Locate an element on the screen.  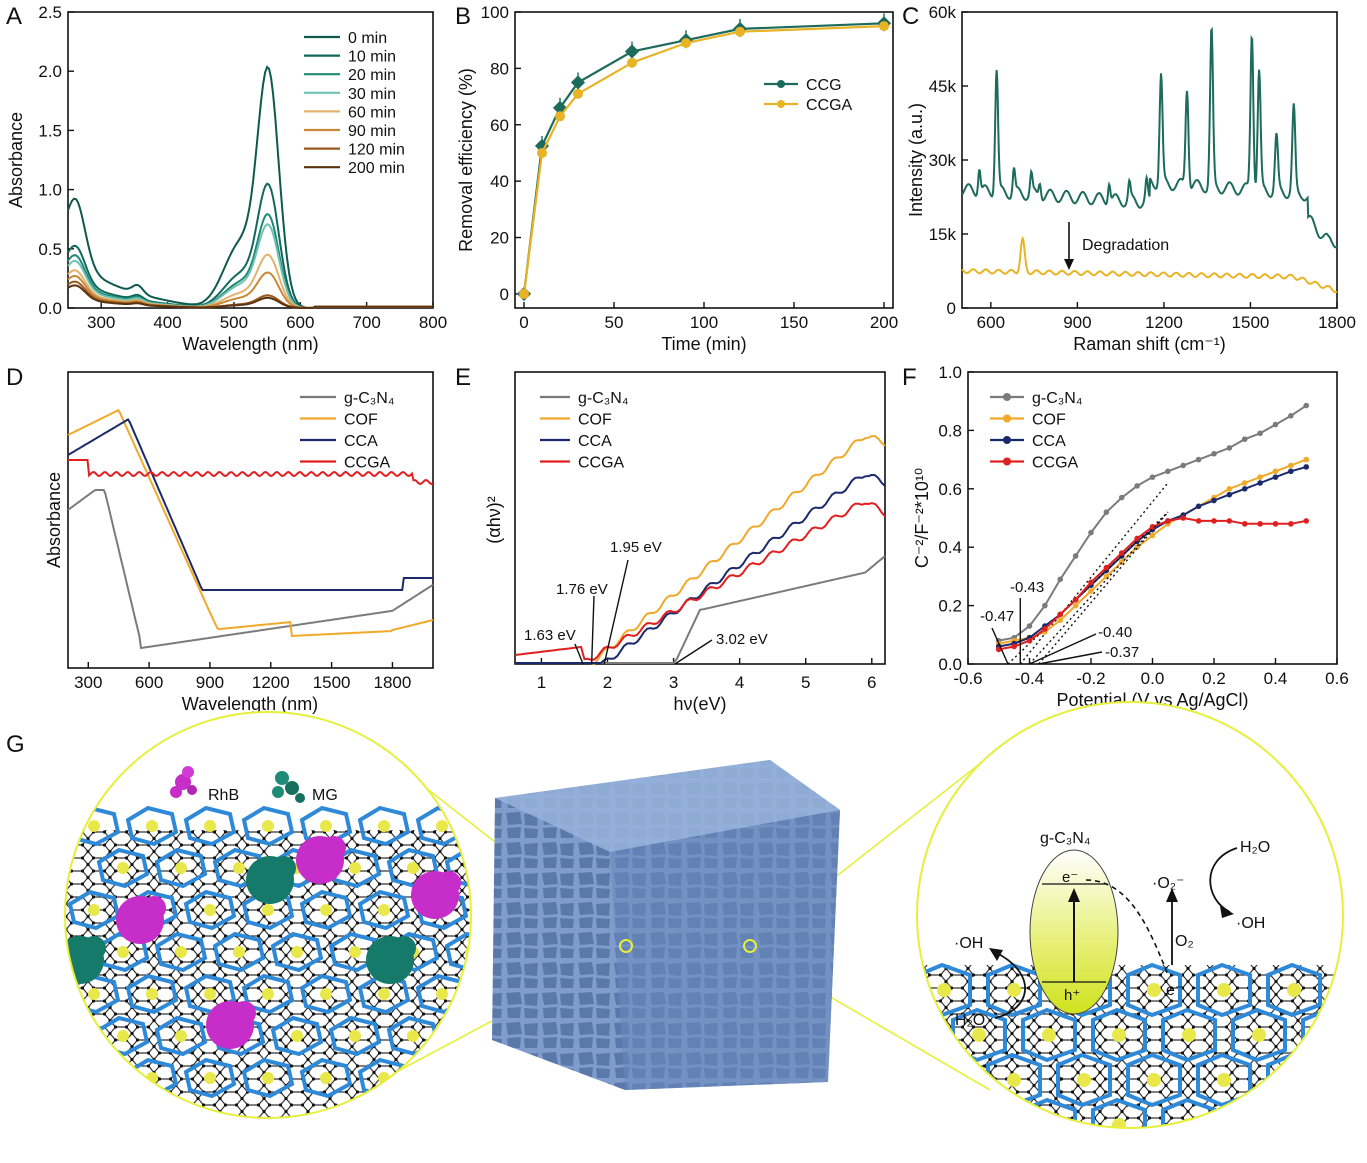
series-line-CCGA is located at coordinates (703, 160).